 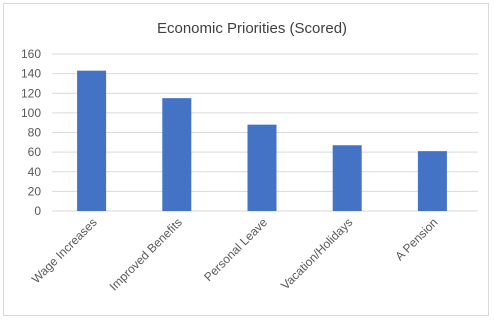 I want to click on bar-improved-benefits, so click(x=177, y=154).